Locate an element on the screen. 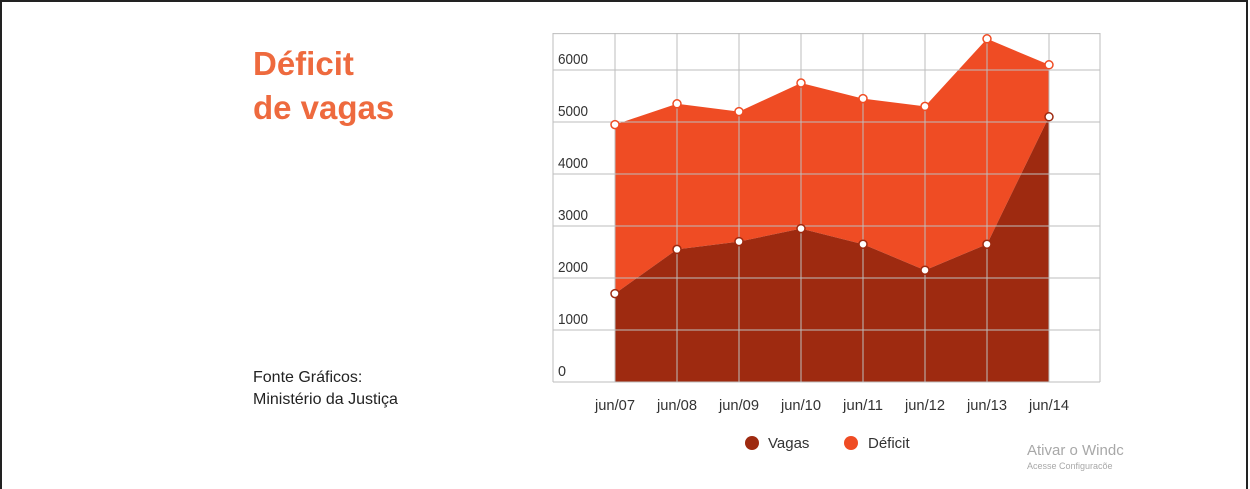 This screenshot has width=1250, height=489. y-tick-label: 4000 is located at coordinates (573, 163).